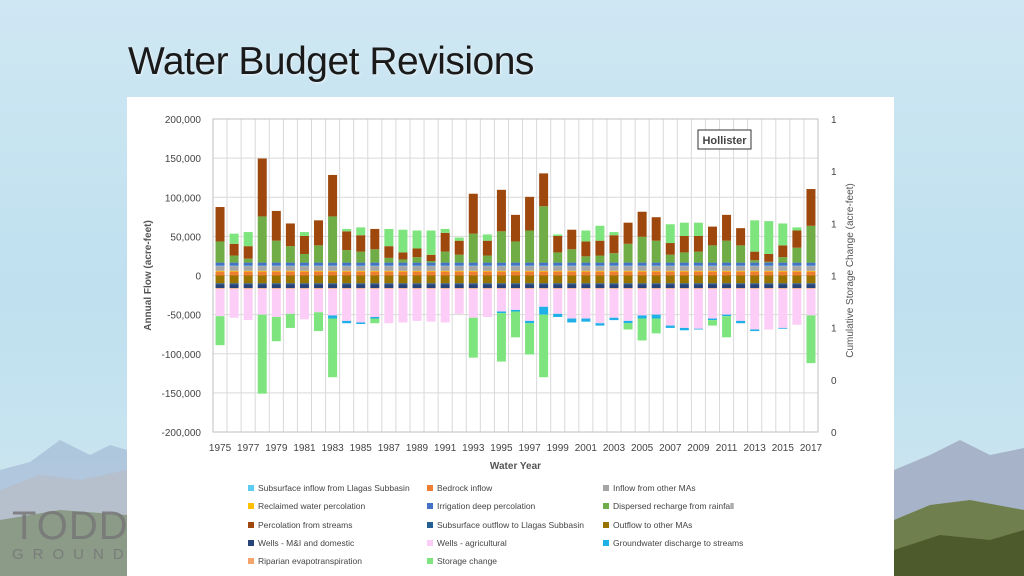  I want to click on annotation-box, so click(724, 139).